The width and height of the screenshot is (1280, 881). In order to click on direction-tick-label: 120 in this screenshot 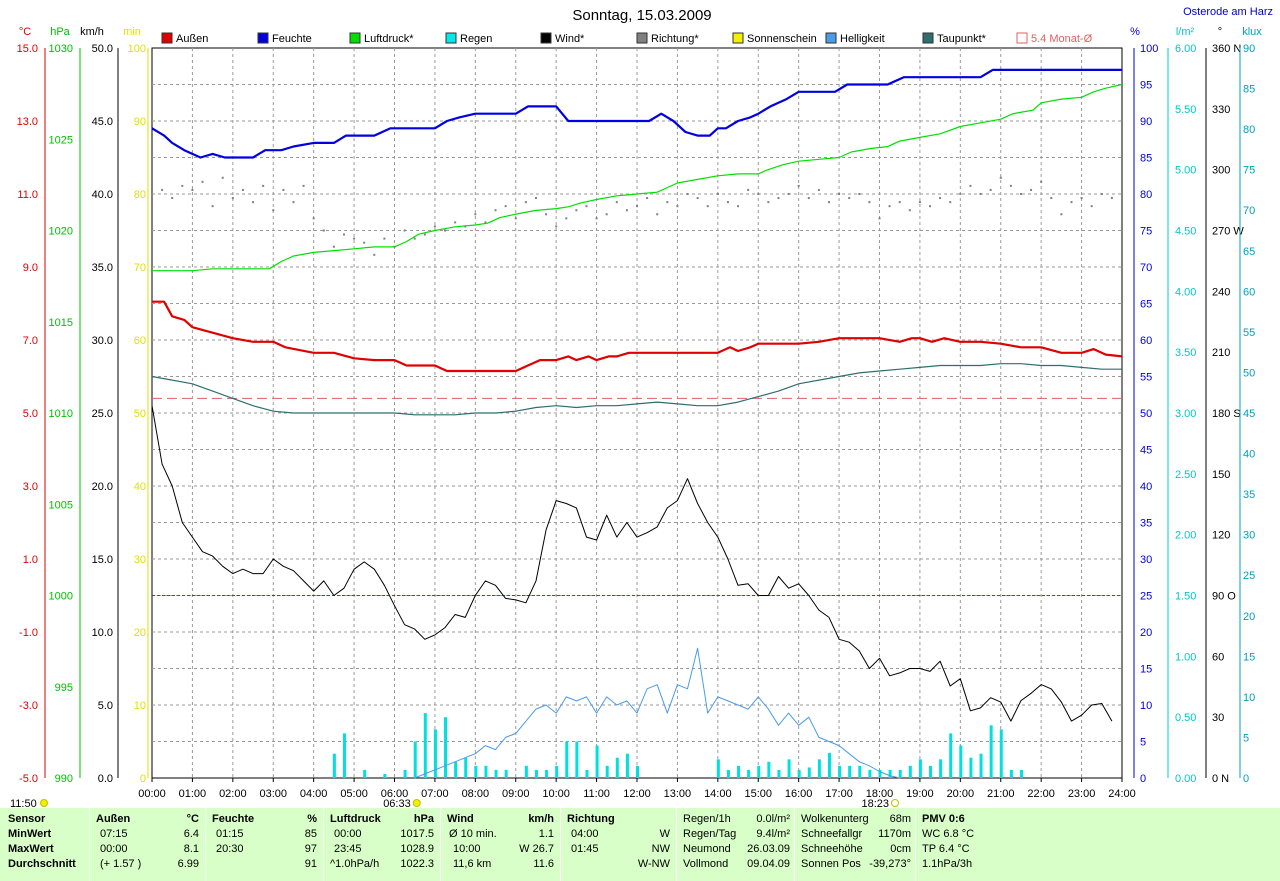, I will do `click(1221, 536)`.